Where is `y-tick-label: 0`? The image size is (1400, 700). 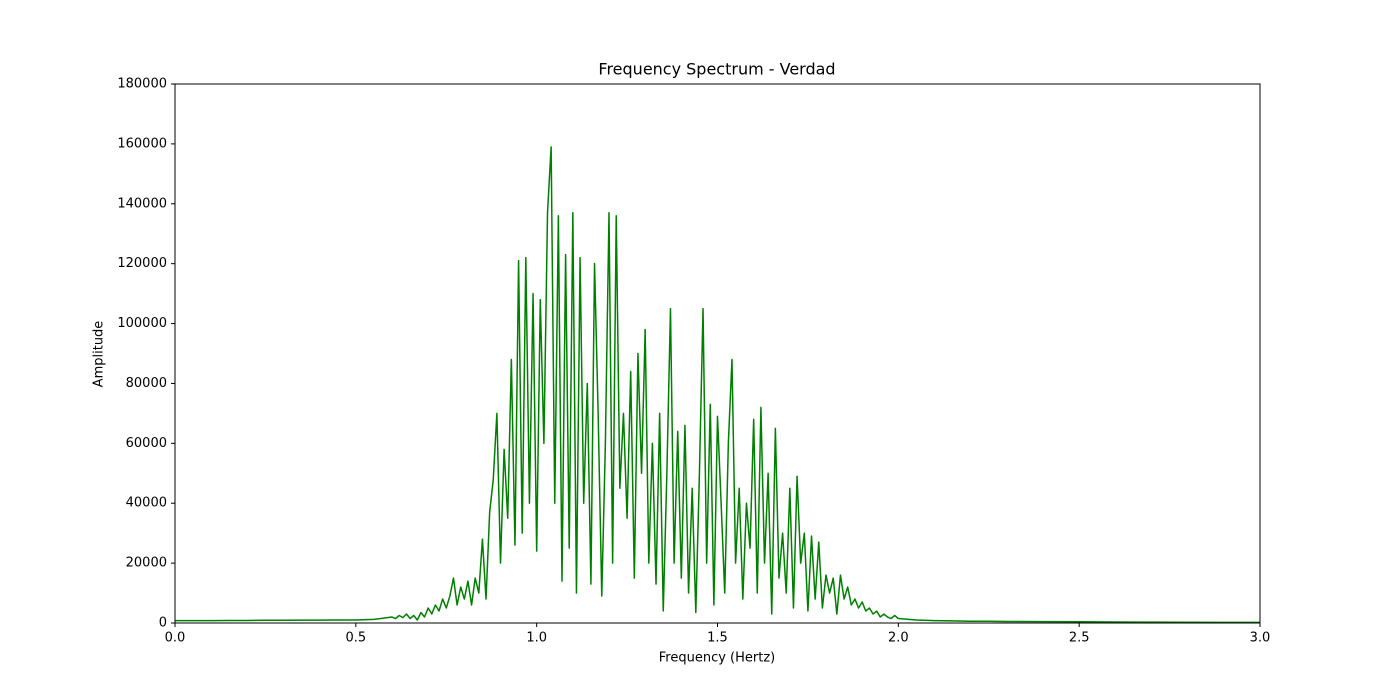 y-tick-label: 0 is located at coordinates (163, 623).